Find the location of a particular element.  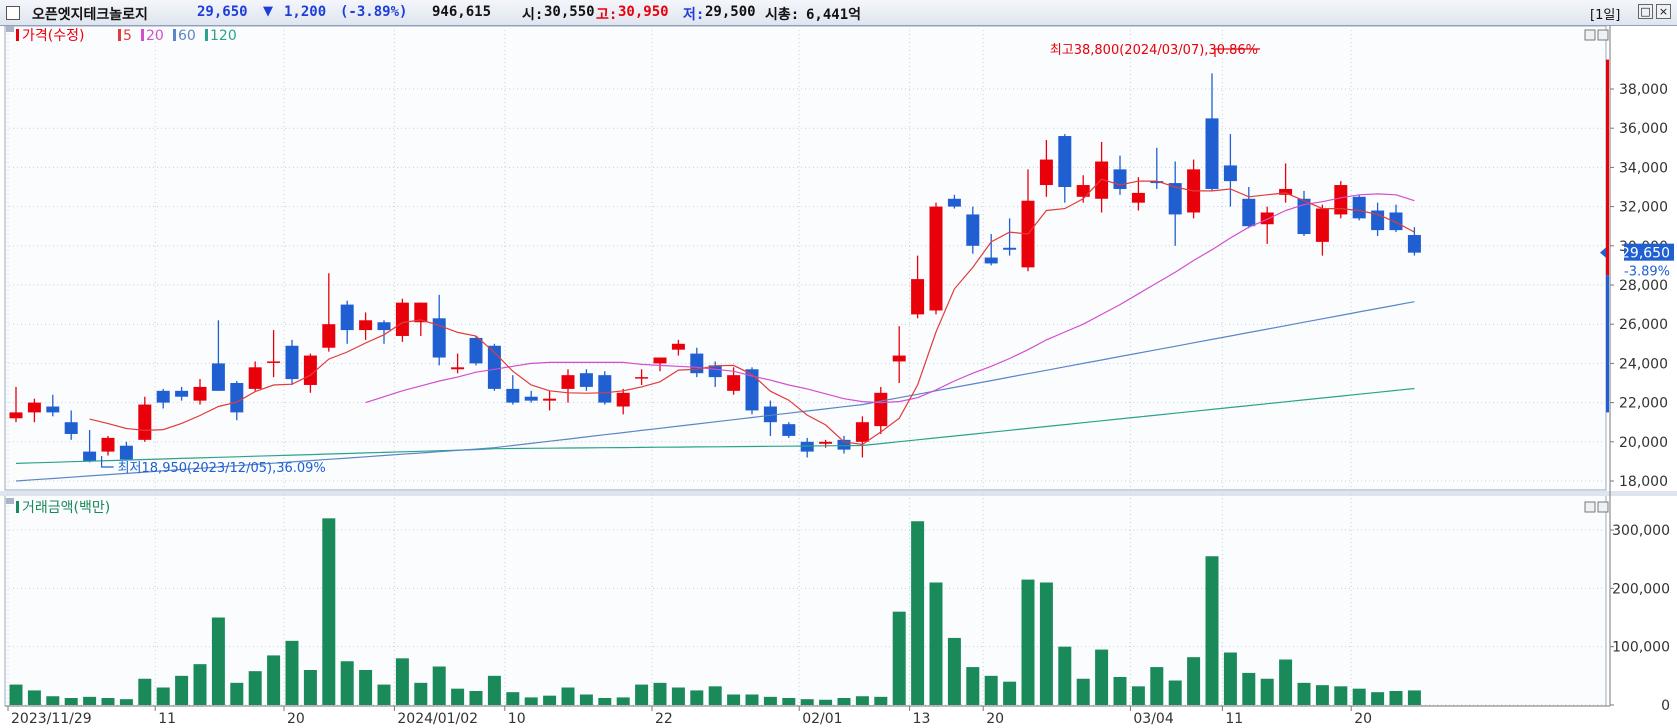

legend-ma-label: 60 is located at coordinates (187, 36).